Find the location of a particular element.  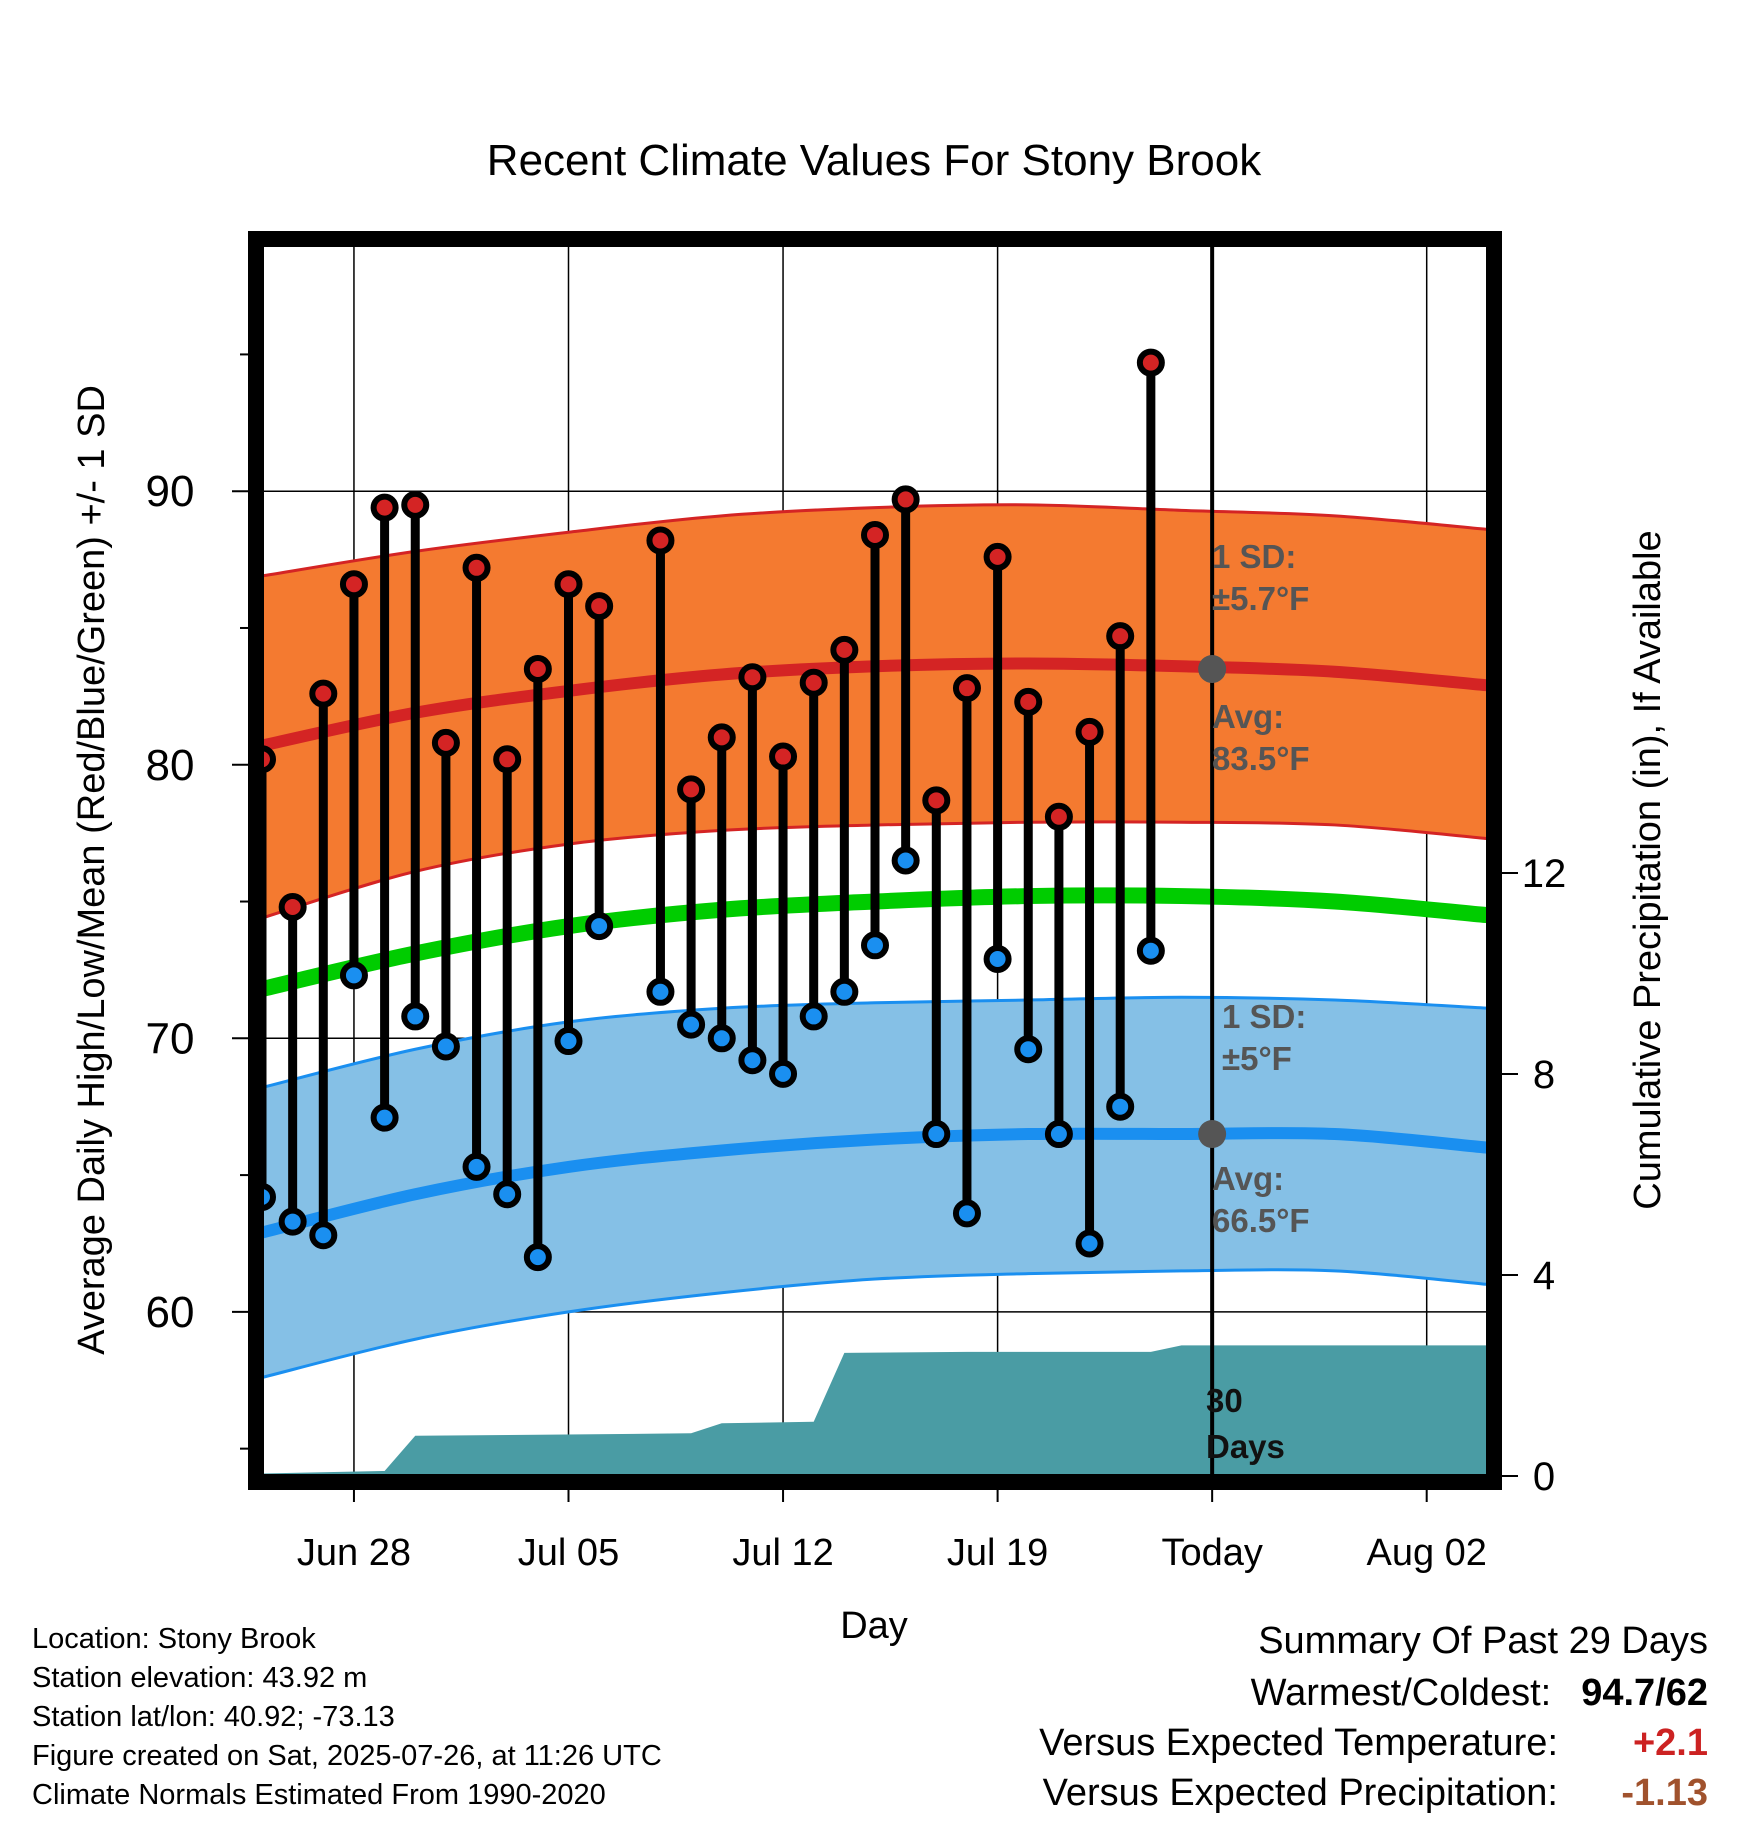

high-sd-value: ±5.7°F is located at coordinates (1260, 598).